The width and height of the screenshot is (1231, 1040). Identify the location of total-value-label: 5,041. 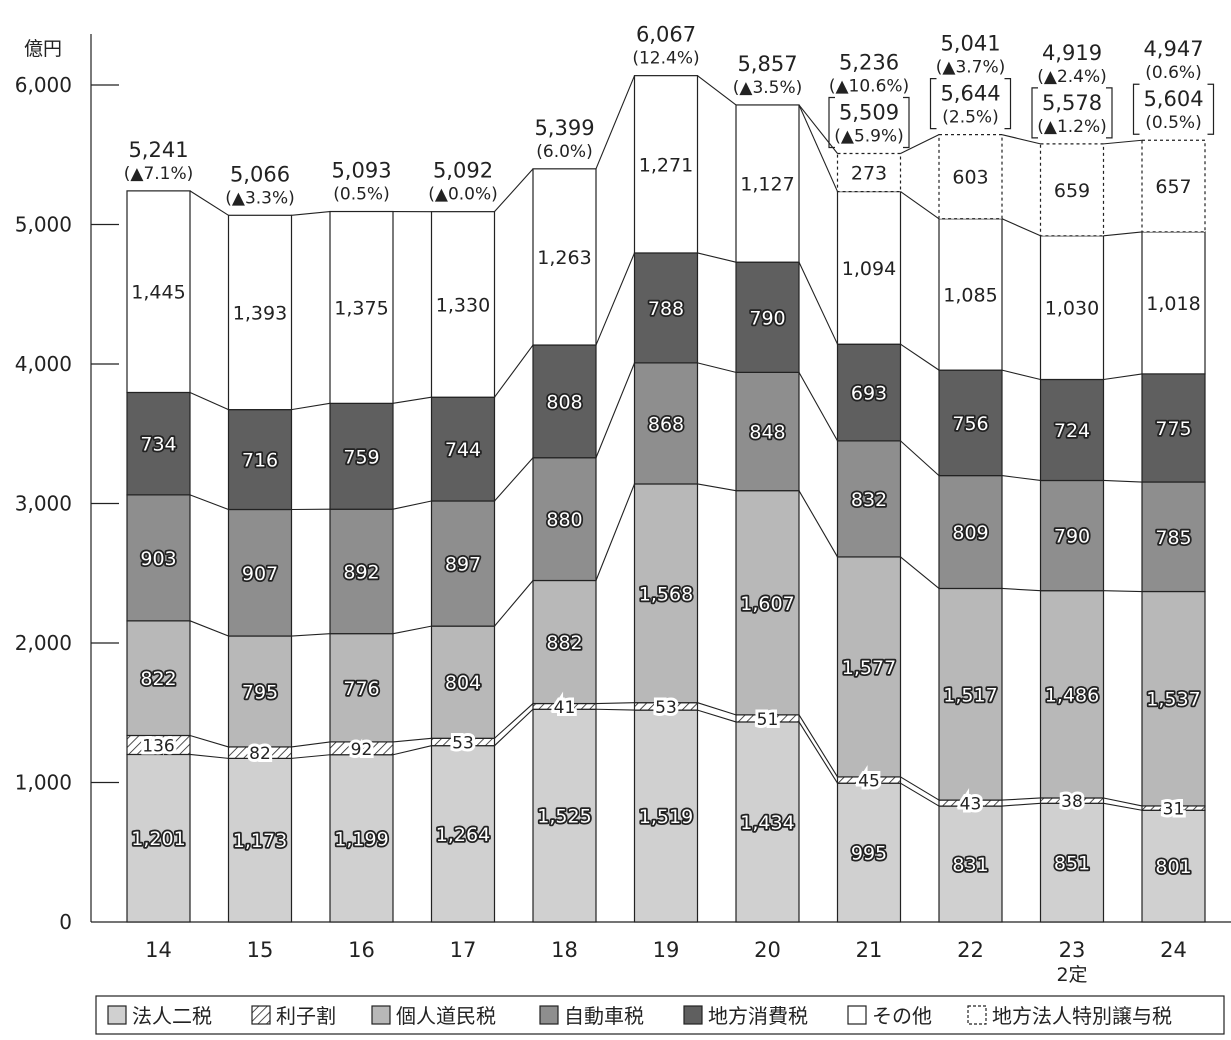
(970, 44).